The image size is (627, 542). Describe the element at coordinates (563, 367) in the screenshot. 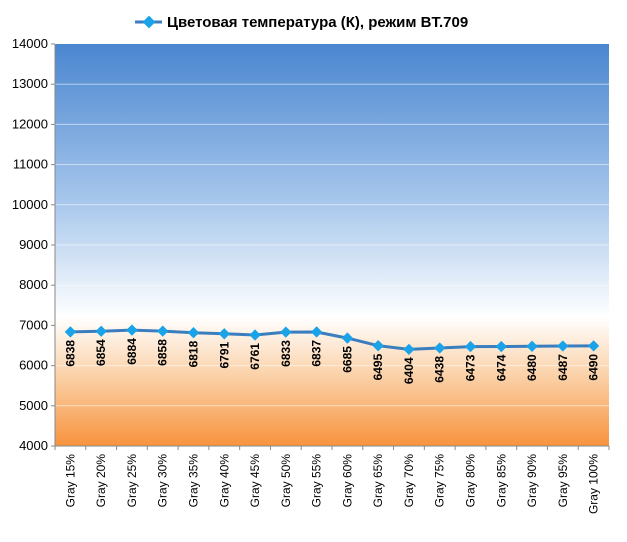

I see `data-label: 6487` at that location.